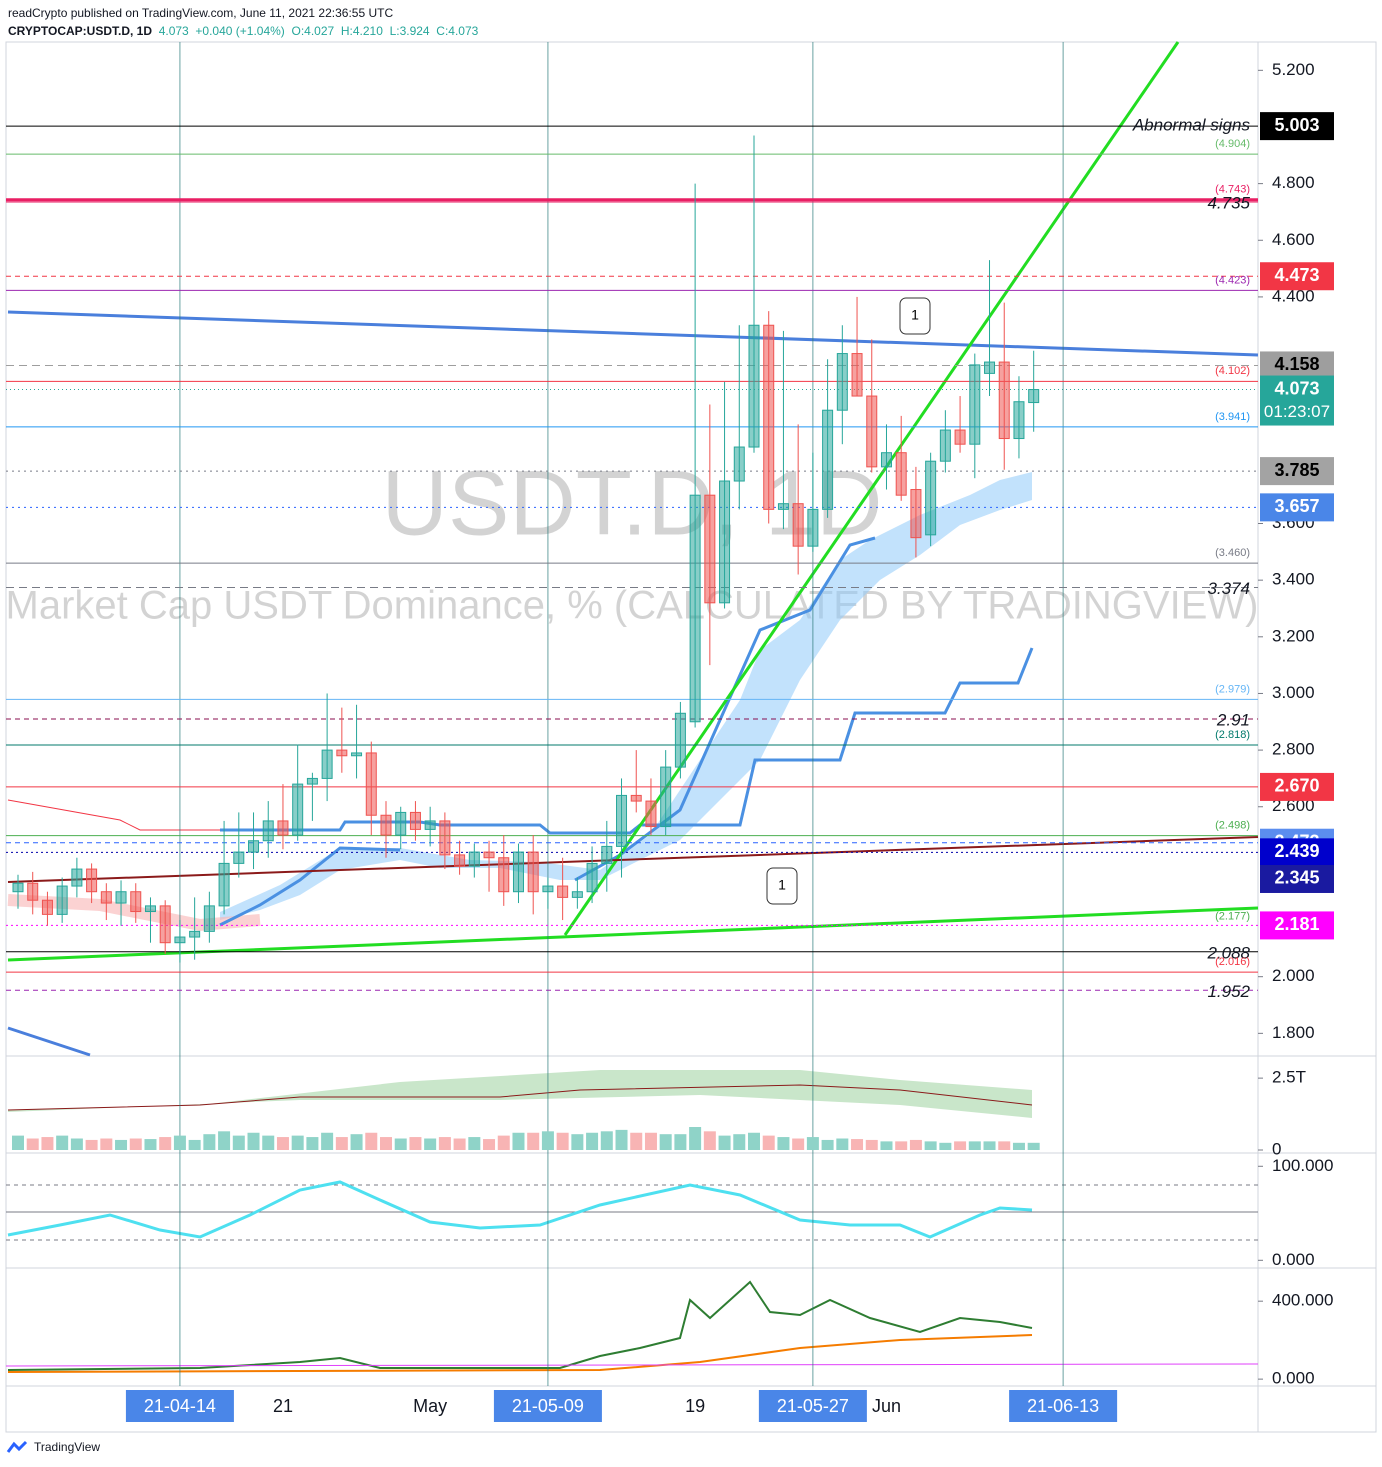  Describe the element at coordinates (1233, 719) in the screenshot. I see `level-label: 2.91` at that location.